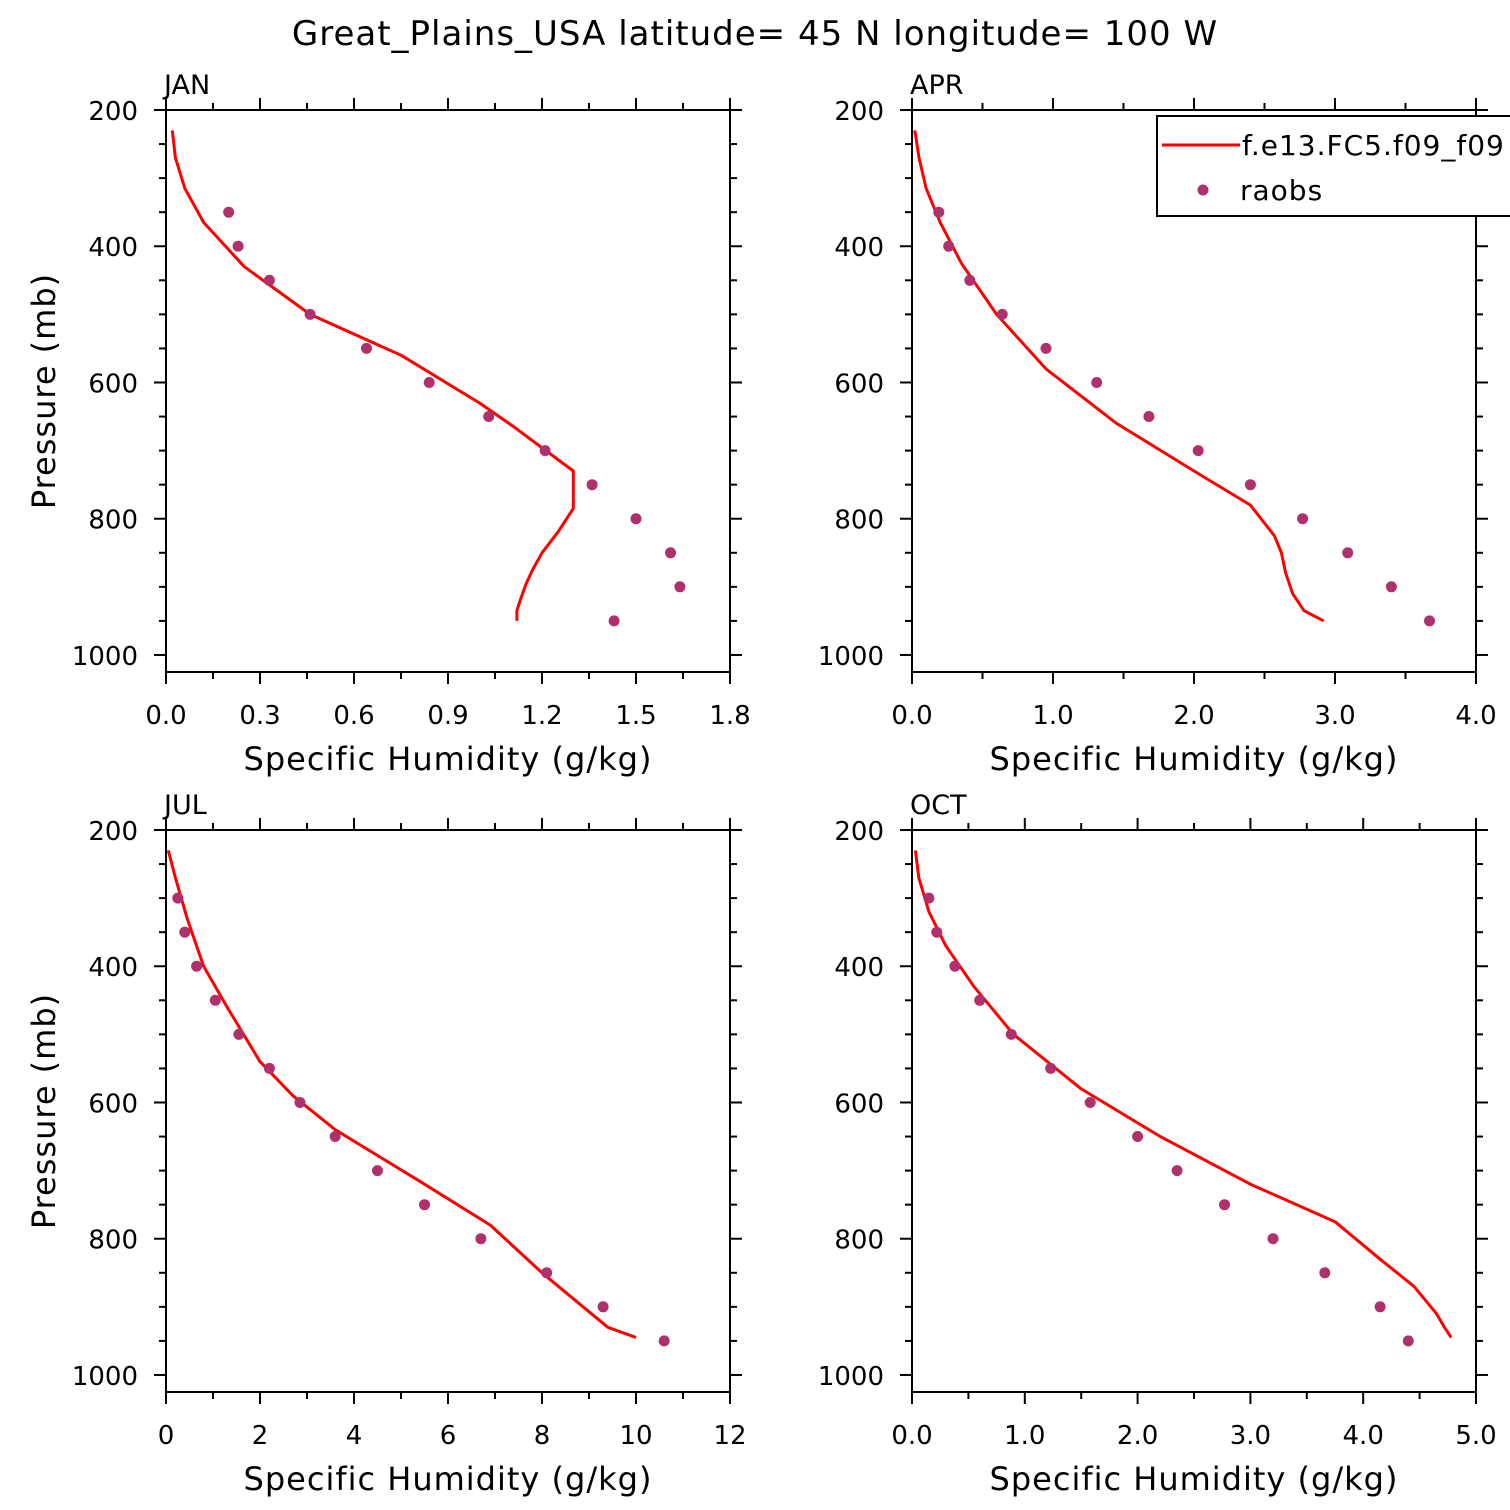  What do you see at coordinates (354, 1436) in the screenshot?
I see `x-tick-label: 4` at bounding box center [354, 1436].